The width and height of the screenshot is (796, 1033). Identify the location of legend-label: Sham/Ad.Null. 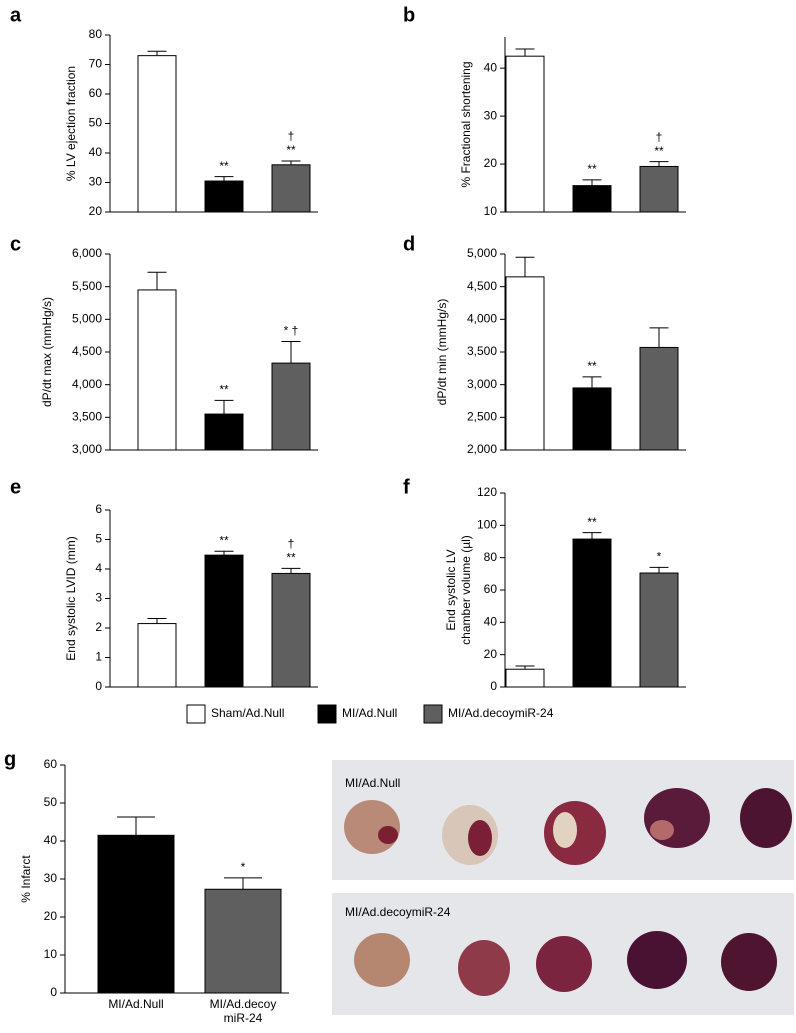
(247, 713).